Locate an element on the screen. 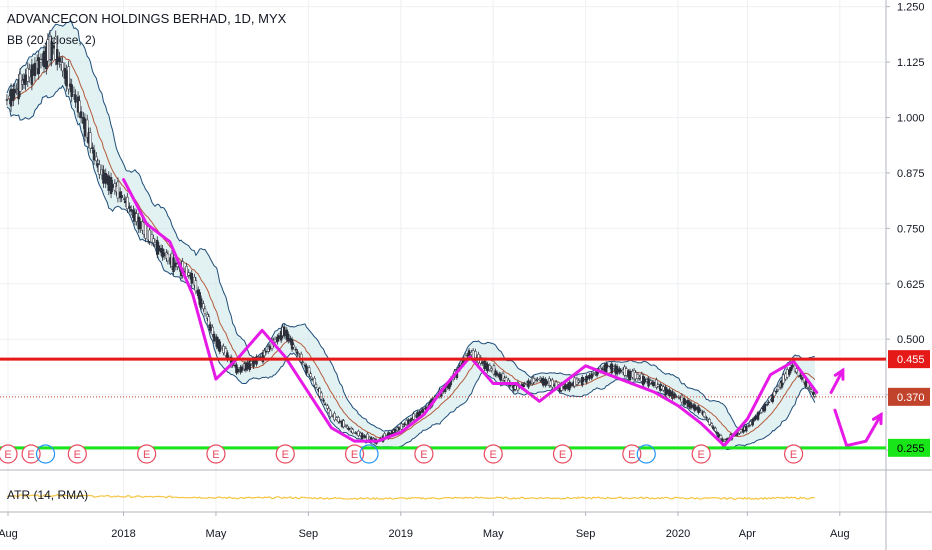 The image size is (932, 550). chart-title: ADVANCECON HOLDINGS BERHAD, 1D, MYX is located at coordinates (147, 18).